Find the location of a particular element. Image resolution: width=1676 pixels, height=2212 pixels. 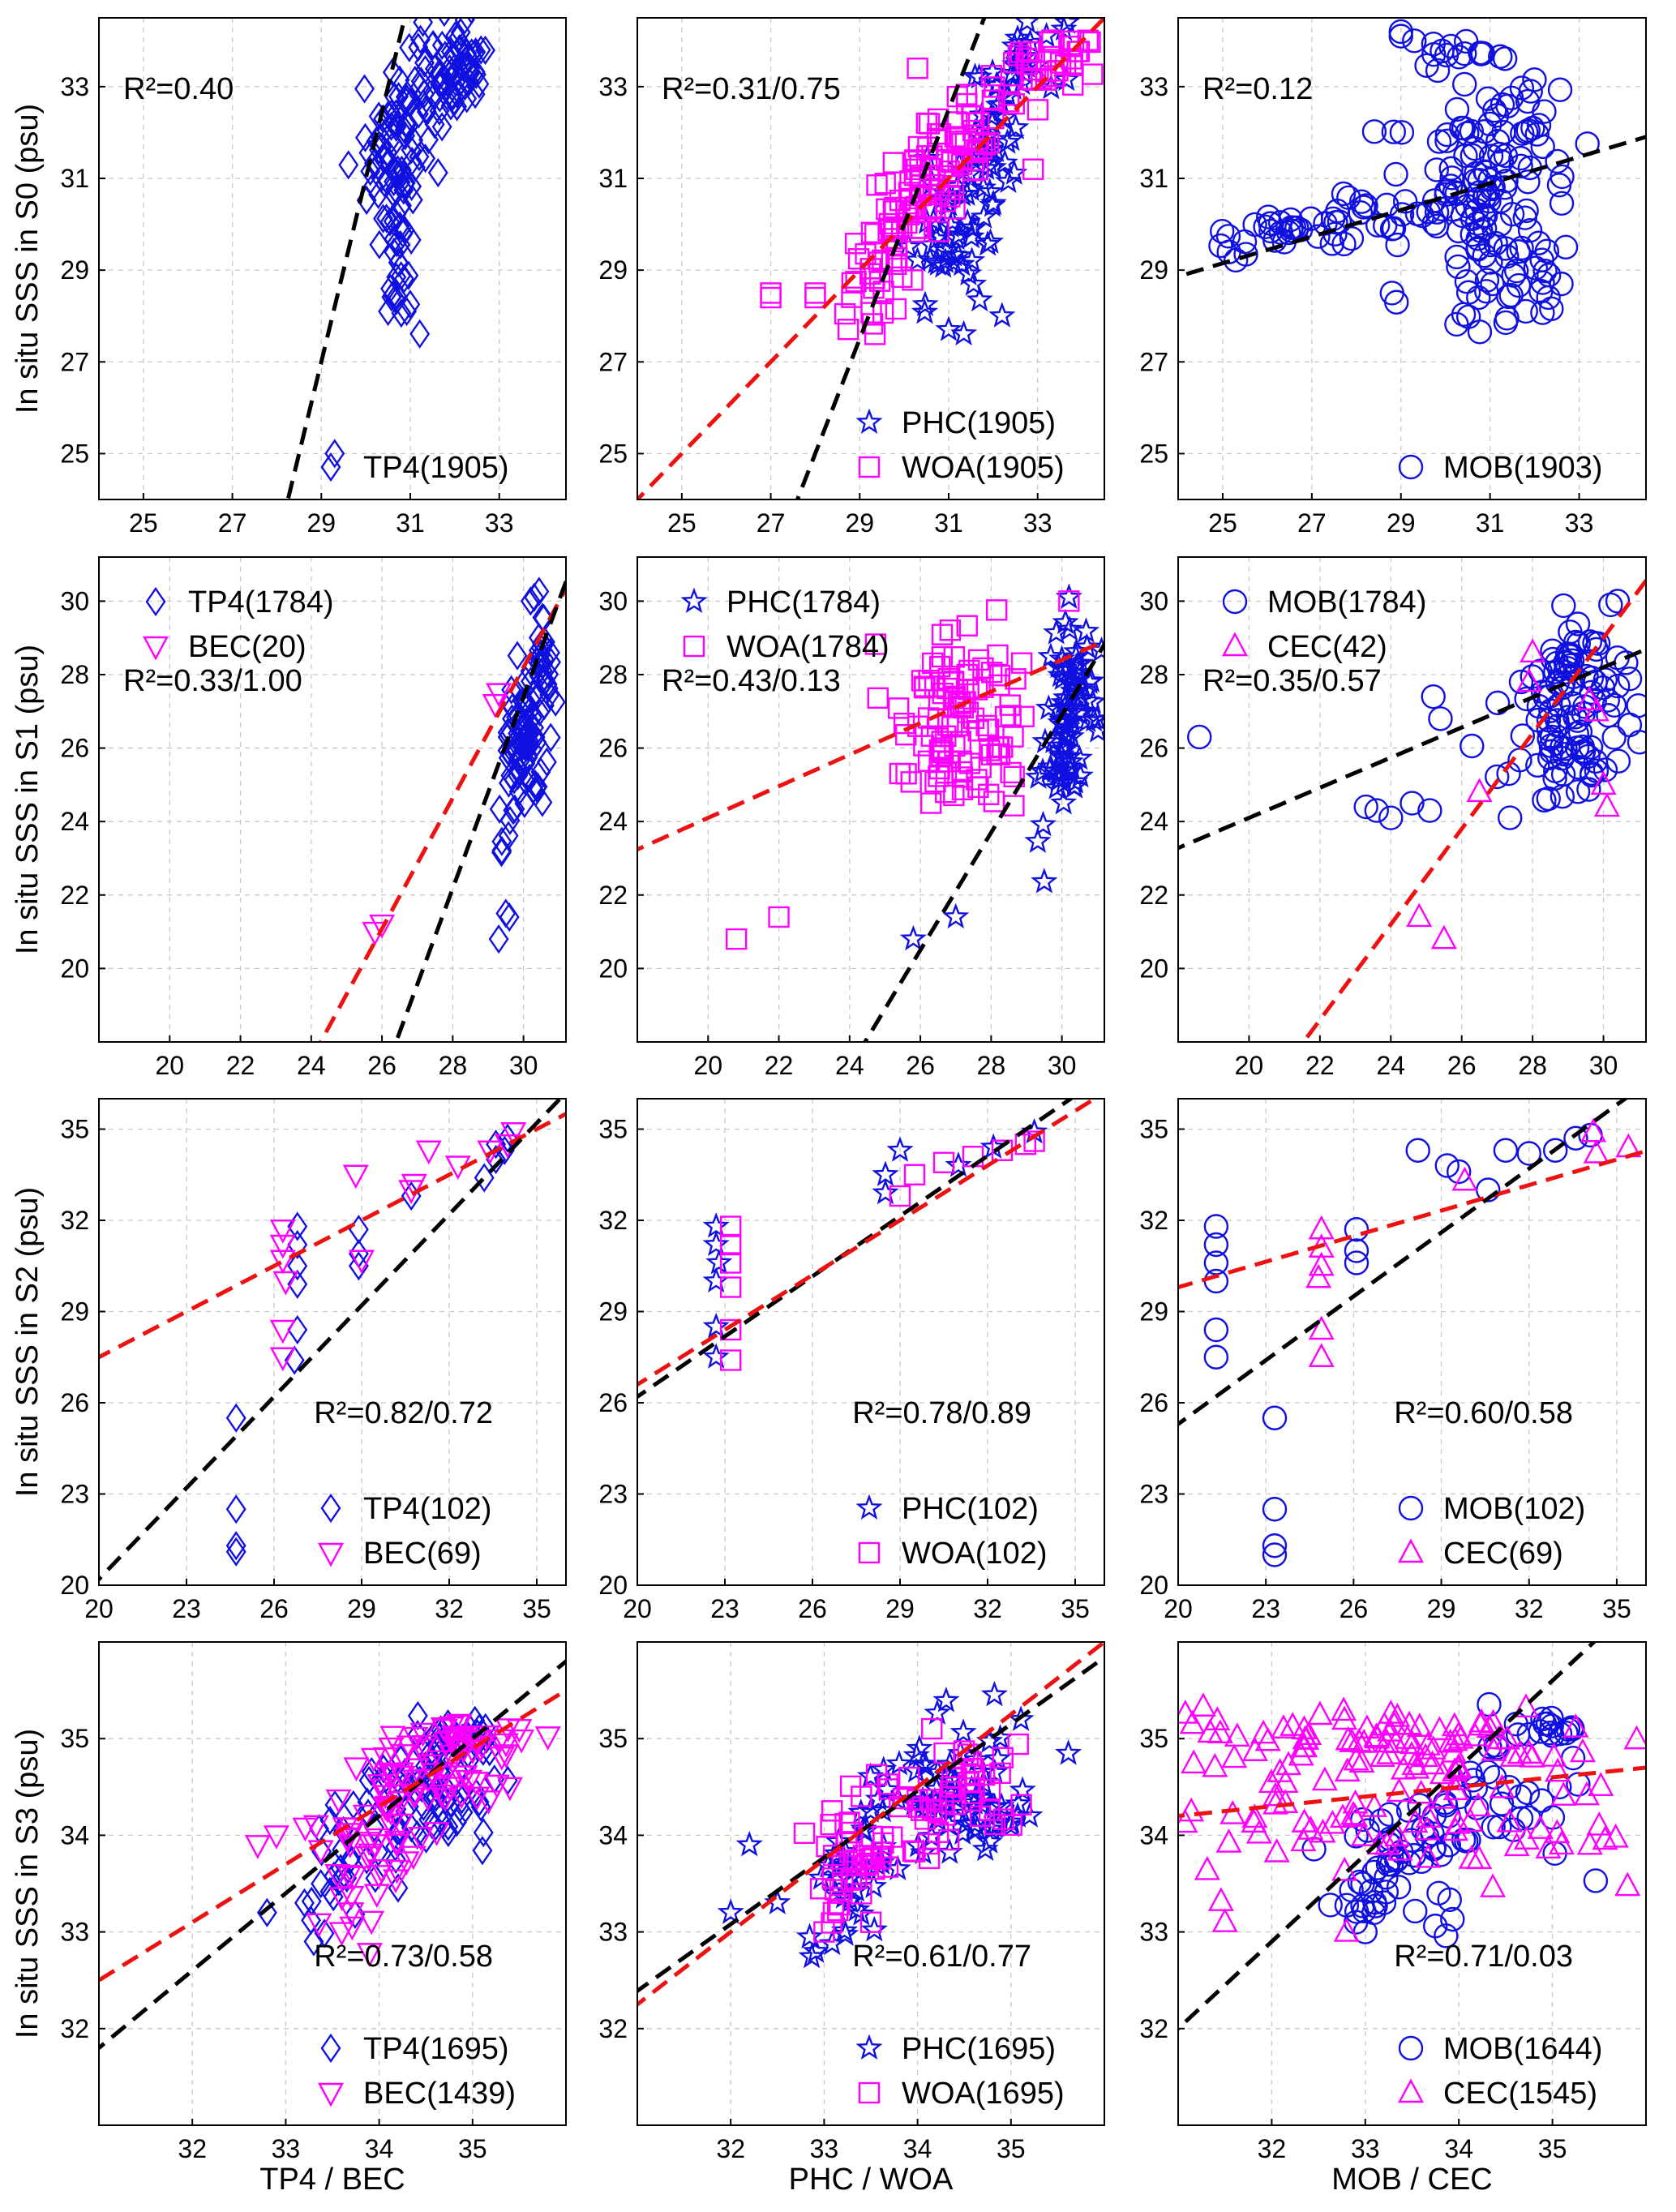

legend: PHC(1784) WOA(1784) is located at coordinates (784, 624).